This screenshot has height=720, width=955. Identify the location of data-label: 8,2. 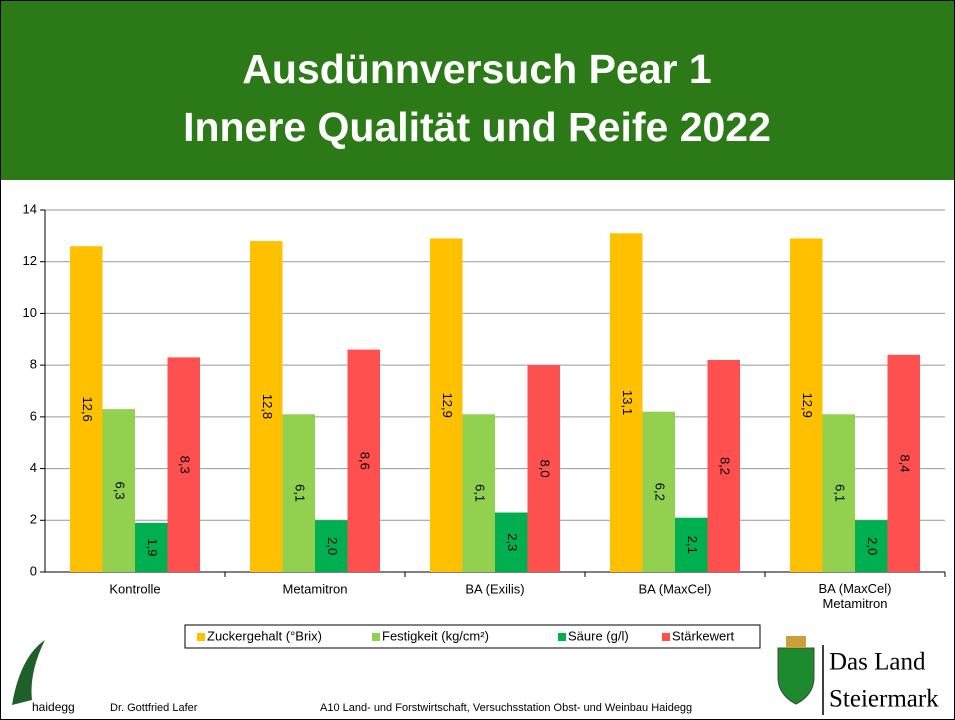
(724, 466).